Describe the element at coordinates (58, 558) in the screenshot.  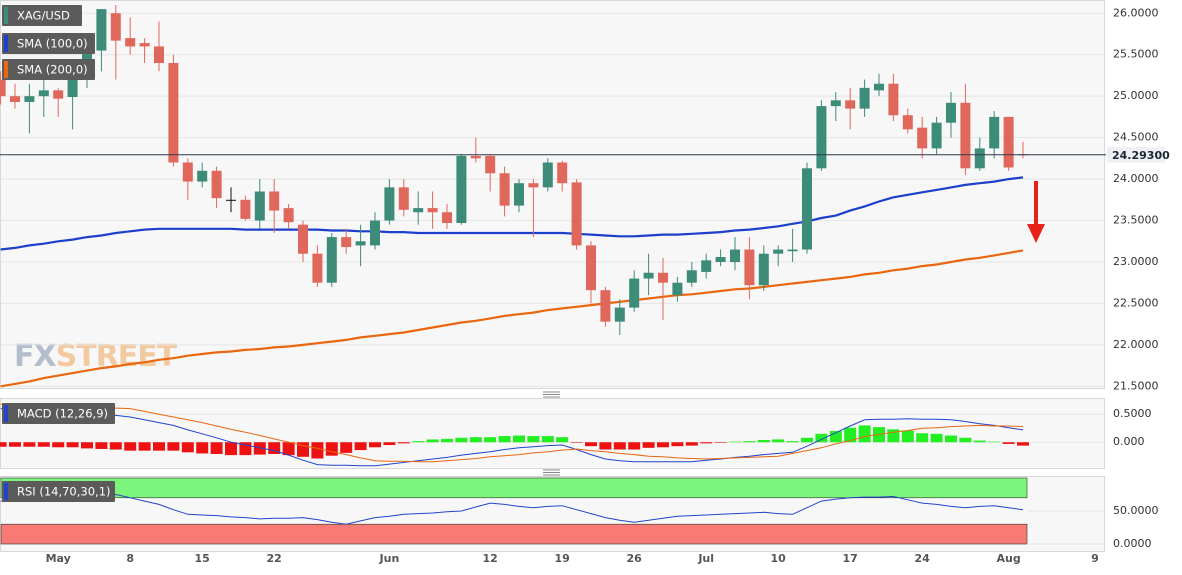
I see `x-tick-label: May` at that location.